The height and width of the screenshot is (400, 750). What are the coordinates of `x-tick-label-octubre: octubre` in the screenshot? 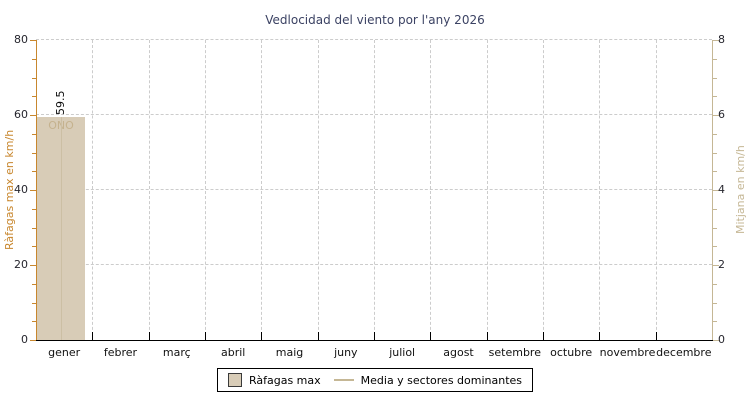 It's located at (571, 352).